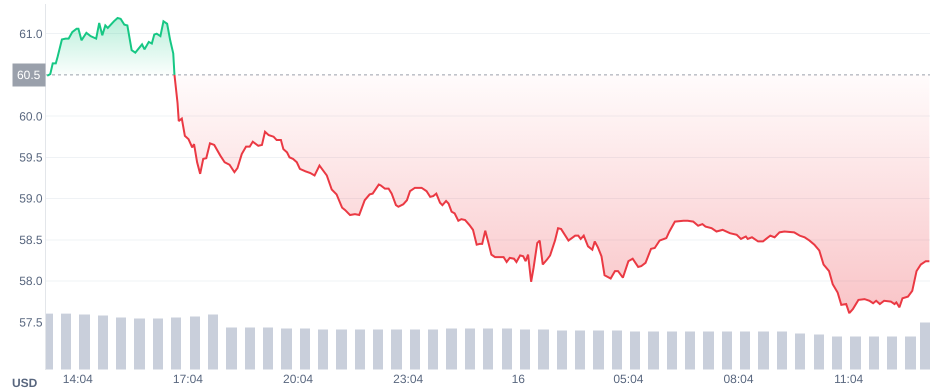  What do you see at coordinates (25, 383) in the screenshot?
I see `y-axis-title: USD` at bounding box center [25, 383].